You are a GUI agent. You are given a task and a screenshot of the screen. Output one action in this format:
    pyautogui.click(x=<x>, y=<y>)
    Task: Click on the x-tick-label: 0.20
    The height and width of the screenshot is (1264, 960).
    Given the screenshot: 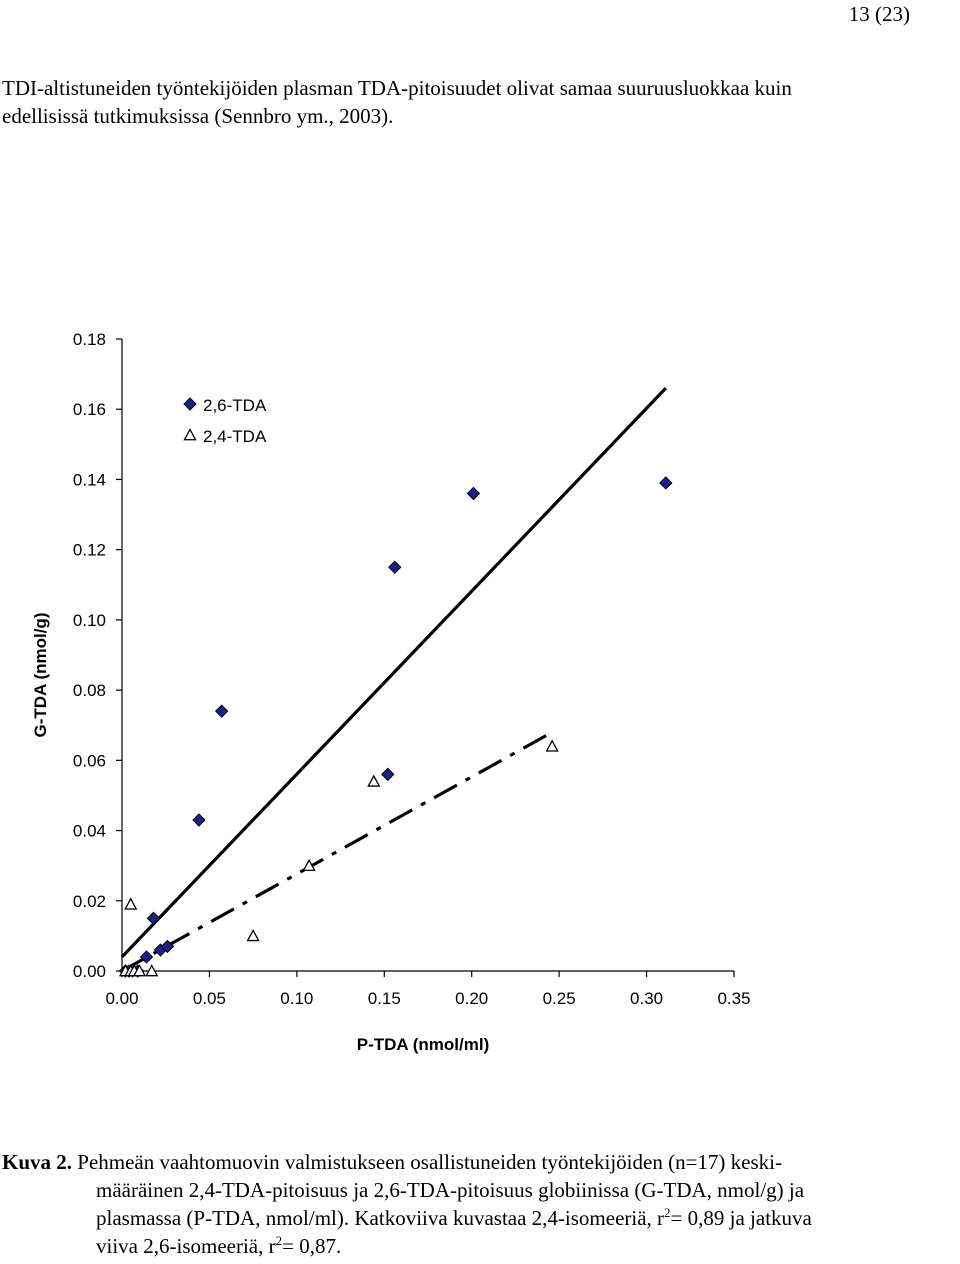 What is the action you would take?
    pyautogui.click(x=471, y=998)
    